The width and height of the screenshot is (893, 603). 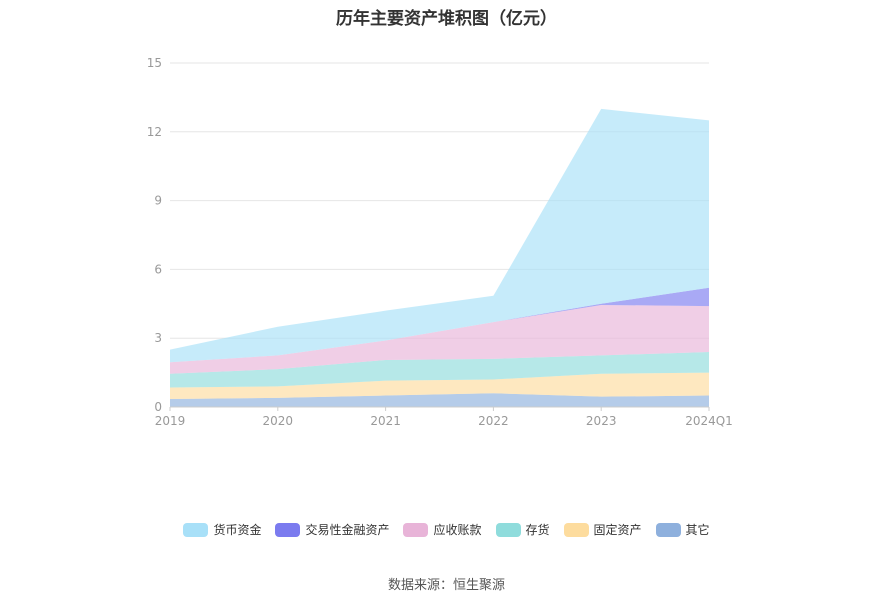 I want to click on y-tick-label: 0, so click(x=158, y=407).